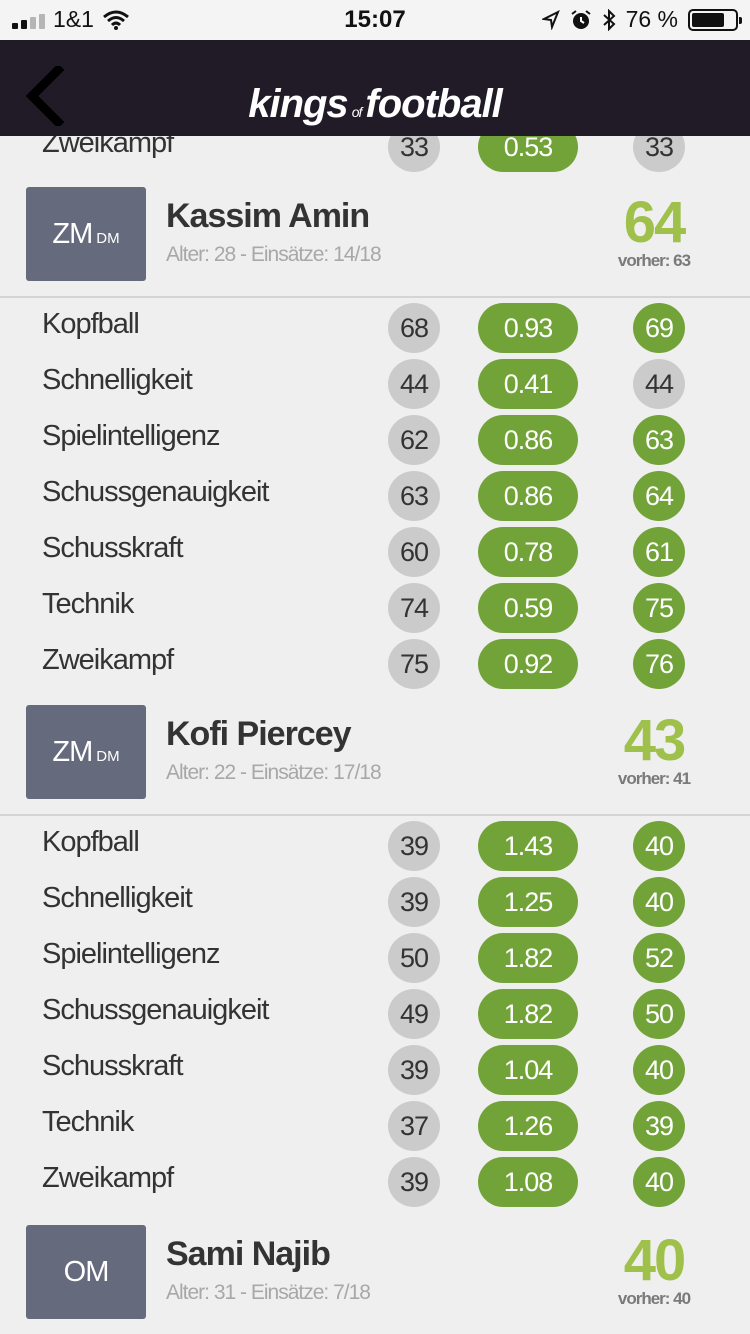 This screenshot has height=1334, width=750. Describe the element at coordinates (655, 222) in the screenshot. I see `player-rating: 64` at that location.